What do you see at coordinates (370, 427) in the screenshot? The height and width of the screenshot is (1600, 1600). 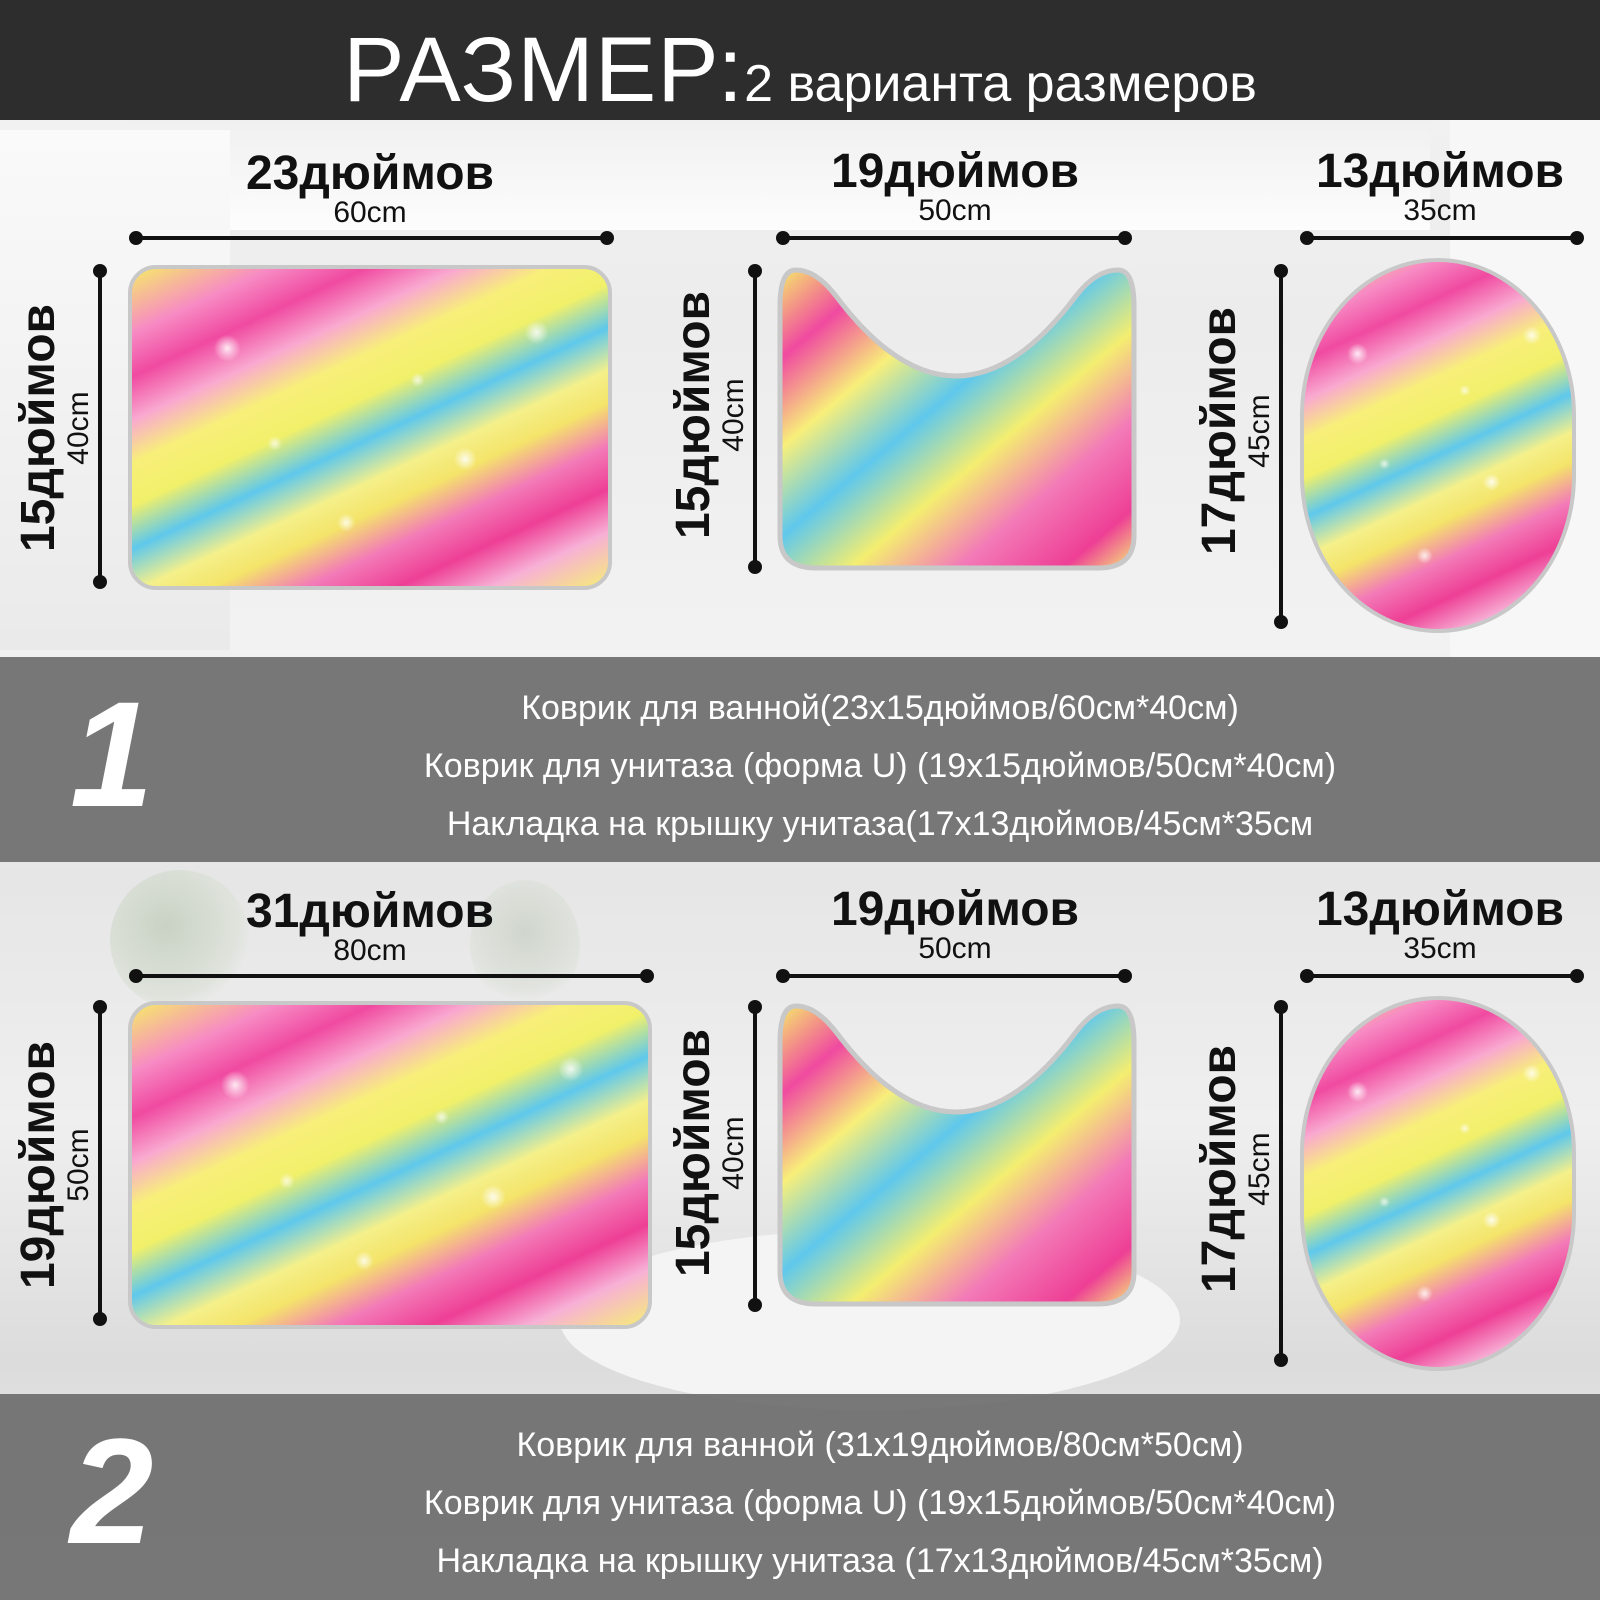 I see `set1-bath-mat` at bounding box center [370, 427].